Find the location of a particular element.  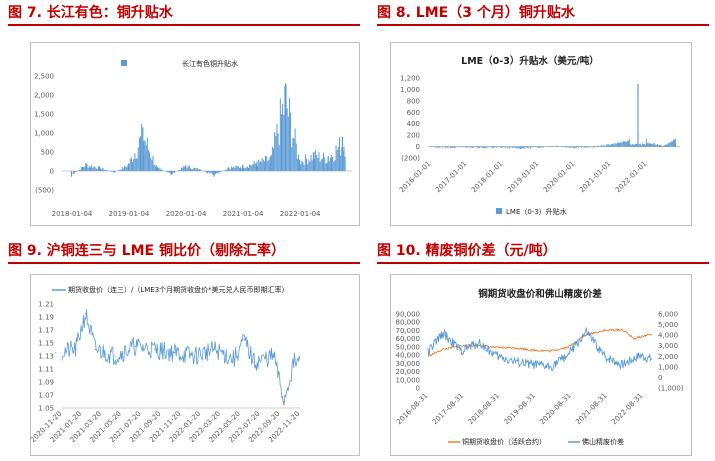

panel-title-10: 图 10. 精废铜价差（元/吨） is located at coordinates (467, 251).